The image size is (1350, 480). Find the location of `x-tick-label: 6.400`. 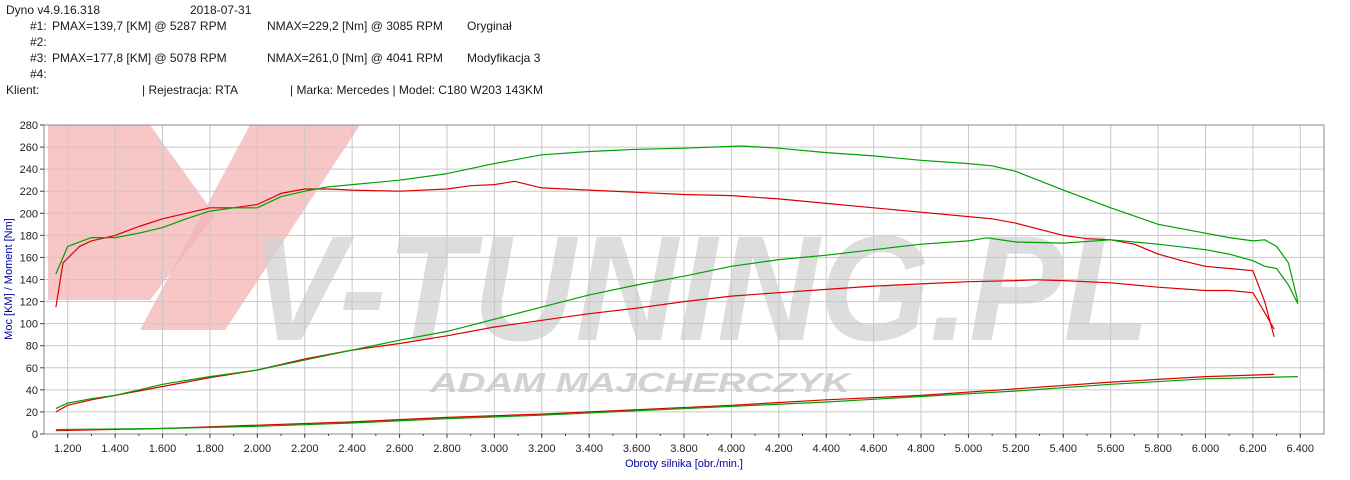

x-tick-label: 6.400 is located at coordinates (1301, 449).